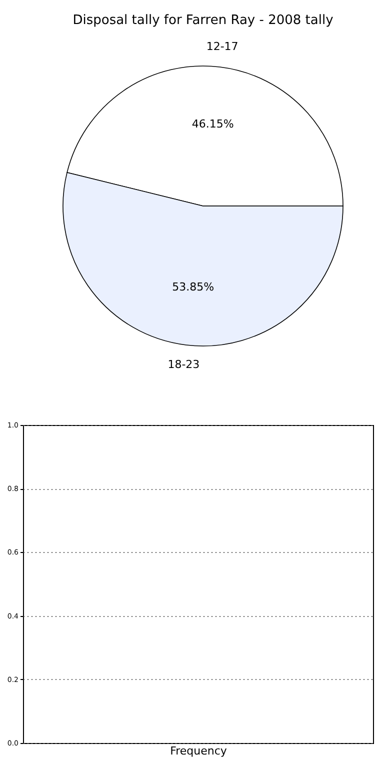 The height and width of the screenshot is (780, 390). I want to click on data-label: 53.85%, so click(193, 287).